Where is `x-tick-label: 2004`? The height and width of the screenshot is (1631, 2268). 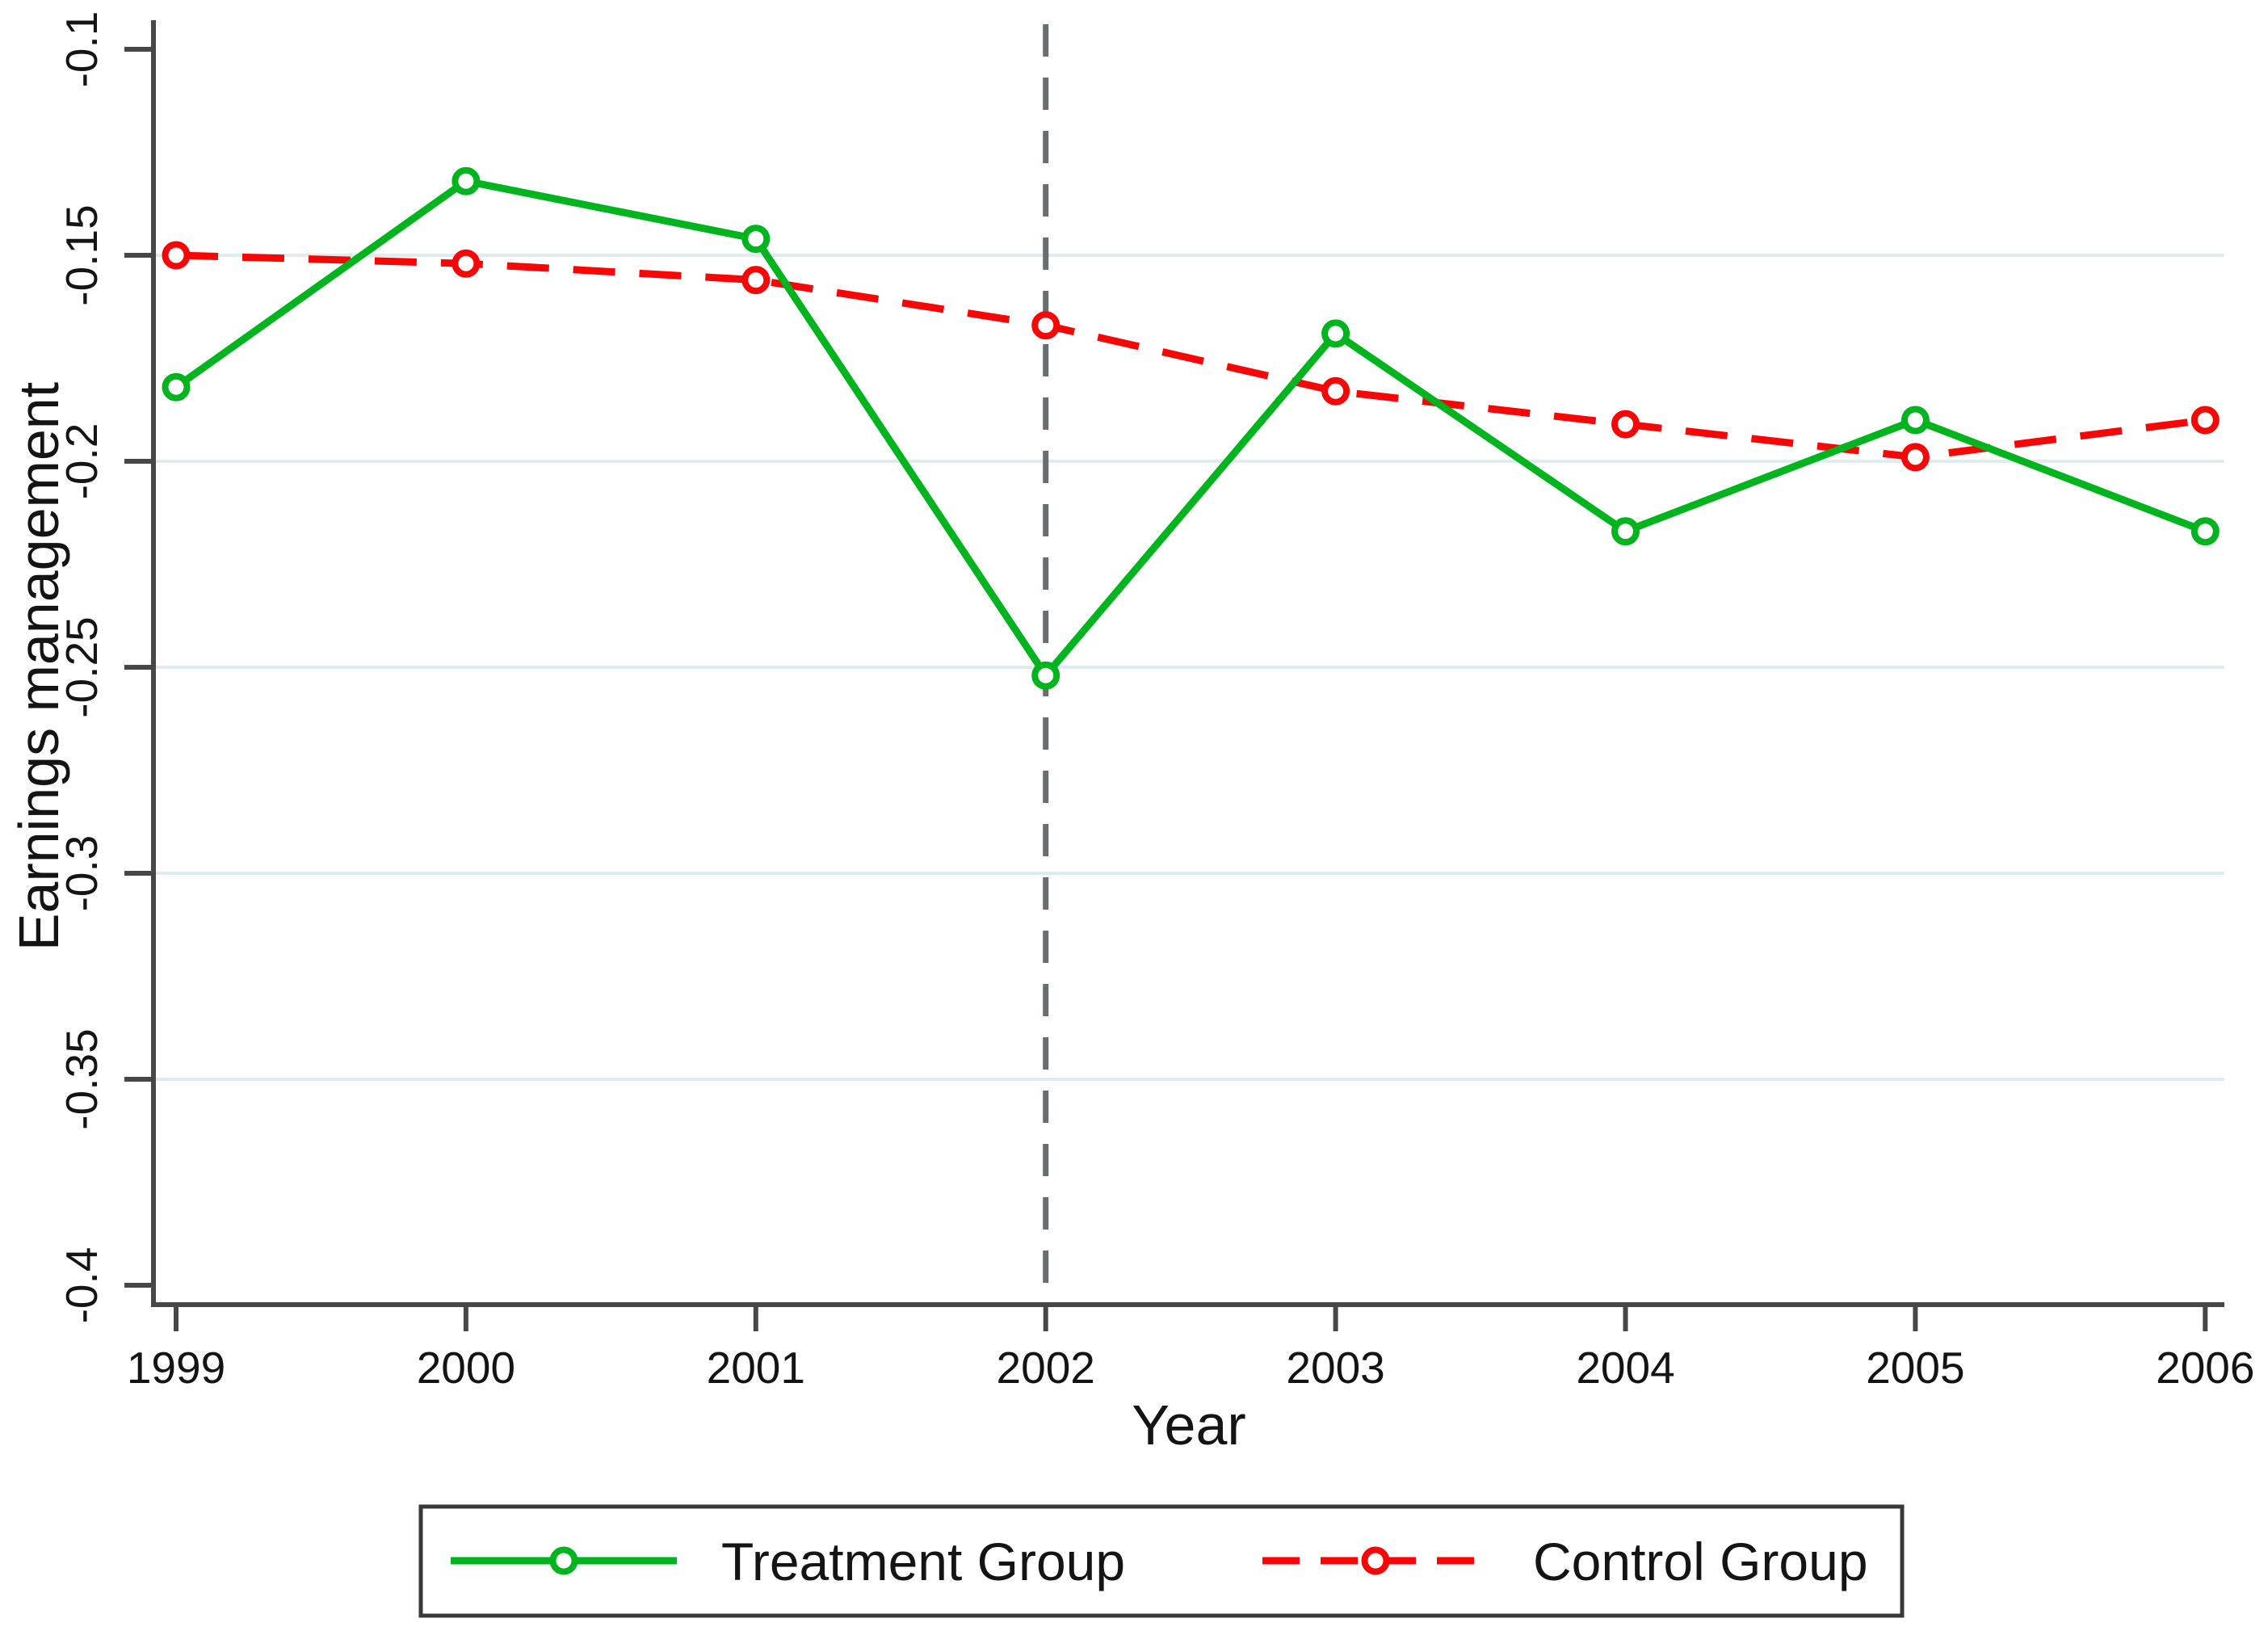
x-tick-label: 2004 is located at coordinates (1625, 1368).